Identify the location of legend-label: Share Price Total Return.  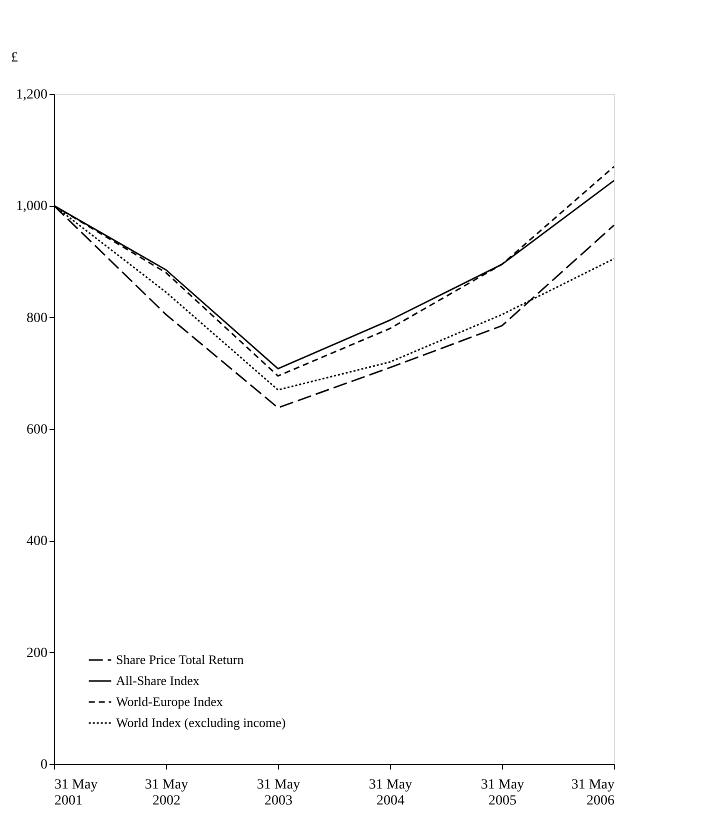
(180, 659).